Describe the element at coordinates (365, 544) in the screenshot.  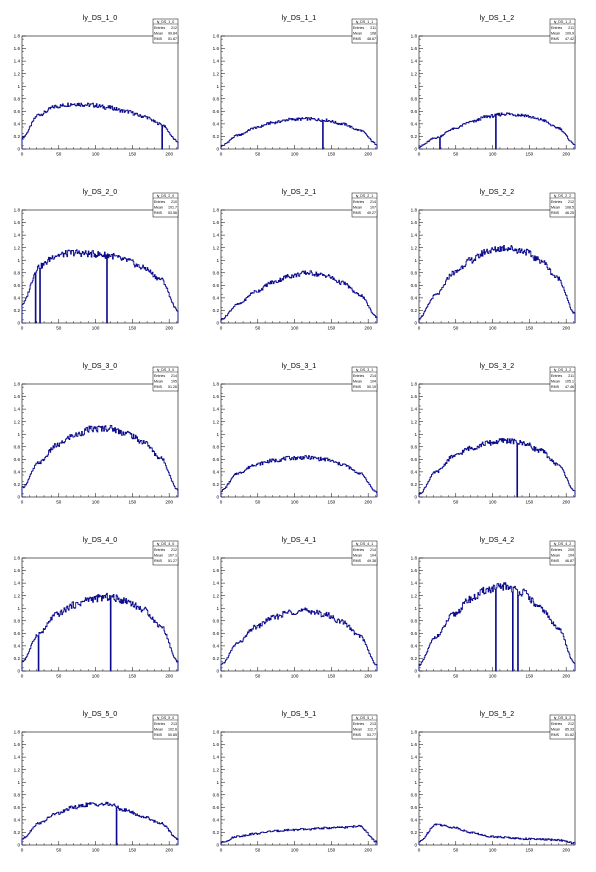
I see `stats-name: ly_DS_4_1` at that location.